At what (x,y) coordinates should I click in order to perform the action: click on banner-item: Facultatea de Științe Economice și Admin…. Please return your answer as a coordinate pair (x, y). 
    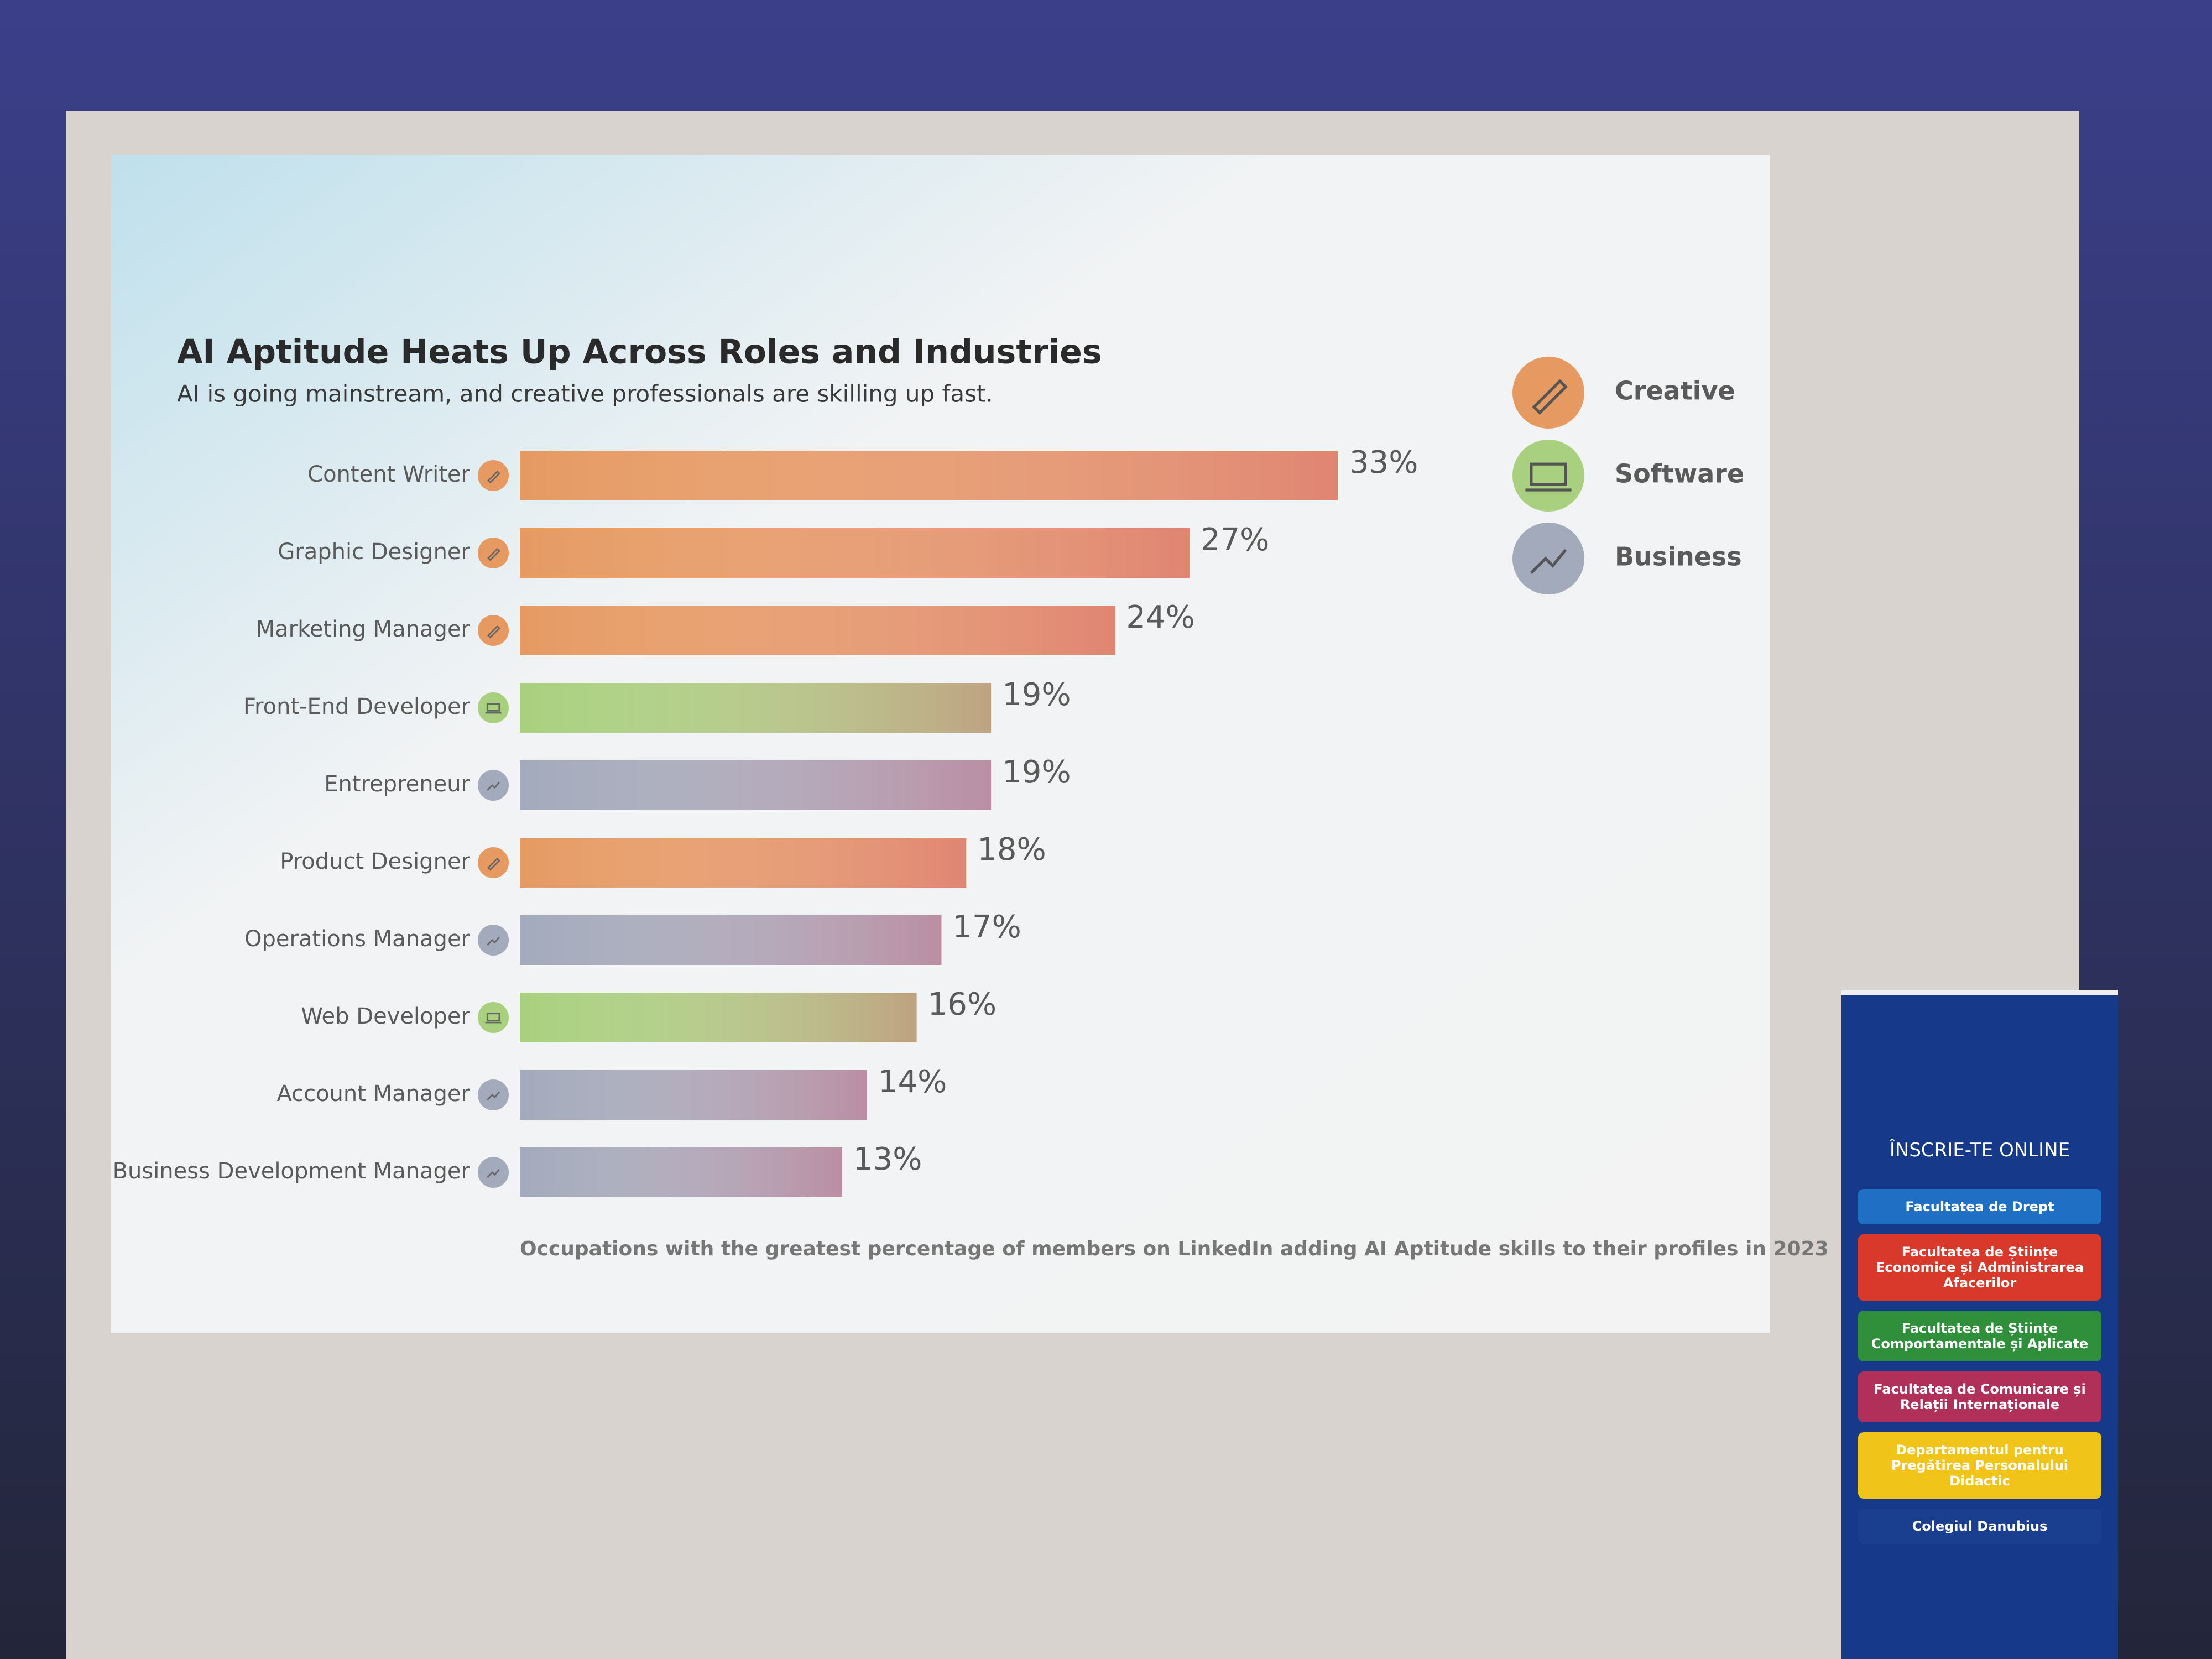
    Looking at the image, I should click on (1980, 1267).